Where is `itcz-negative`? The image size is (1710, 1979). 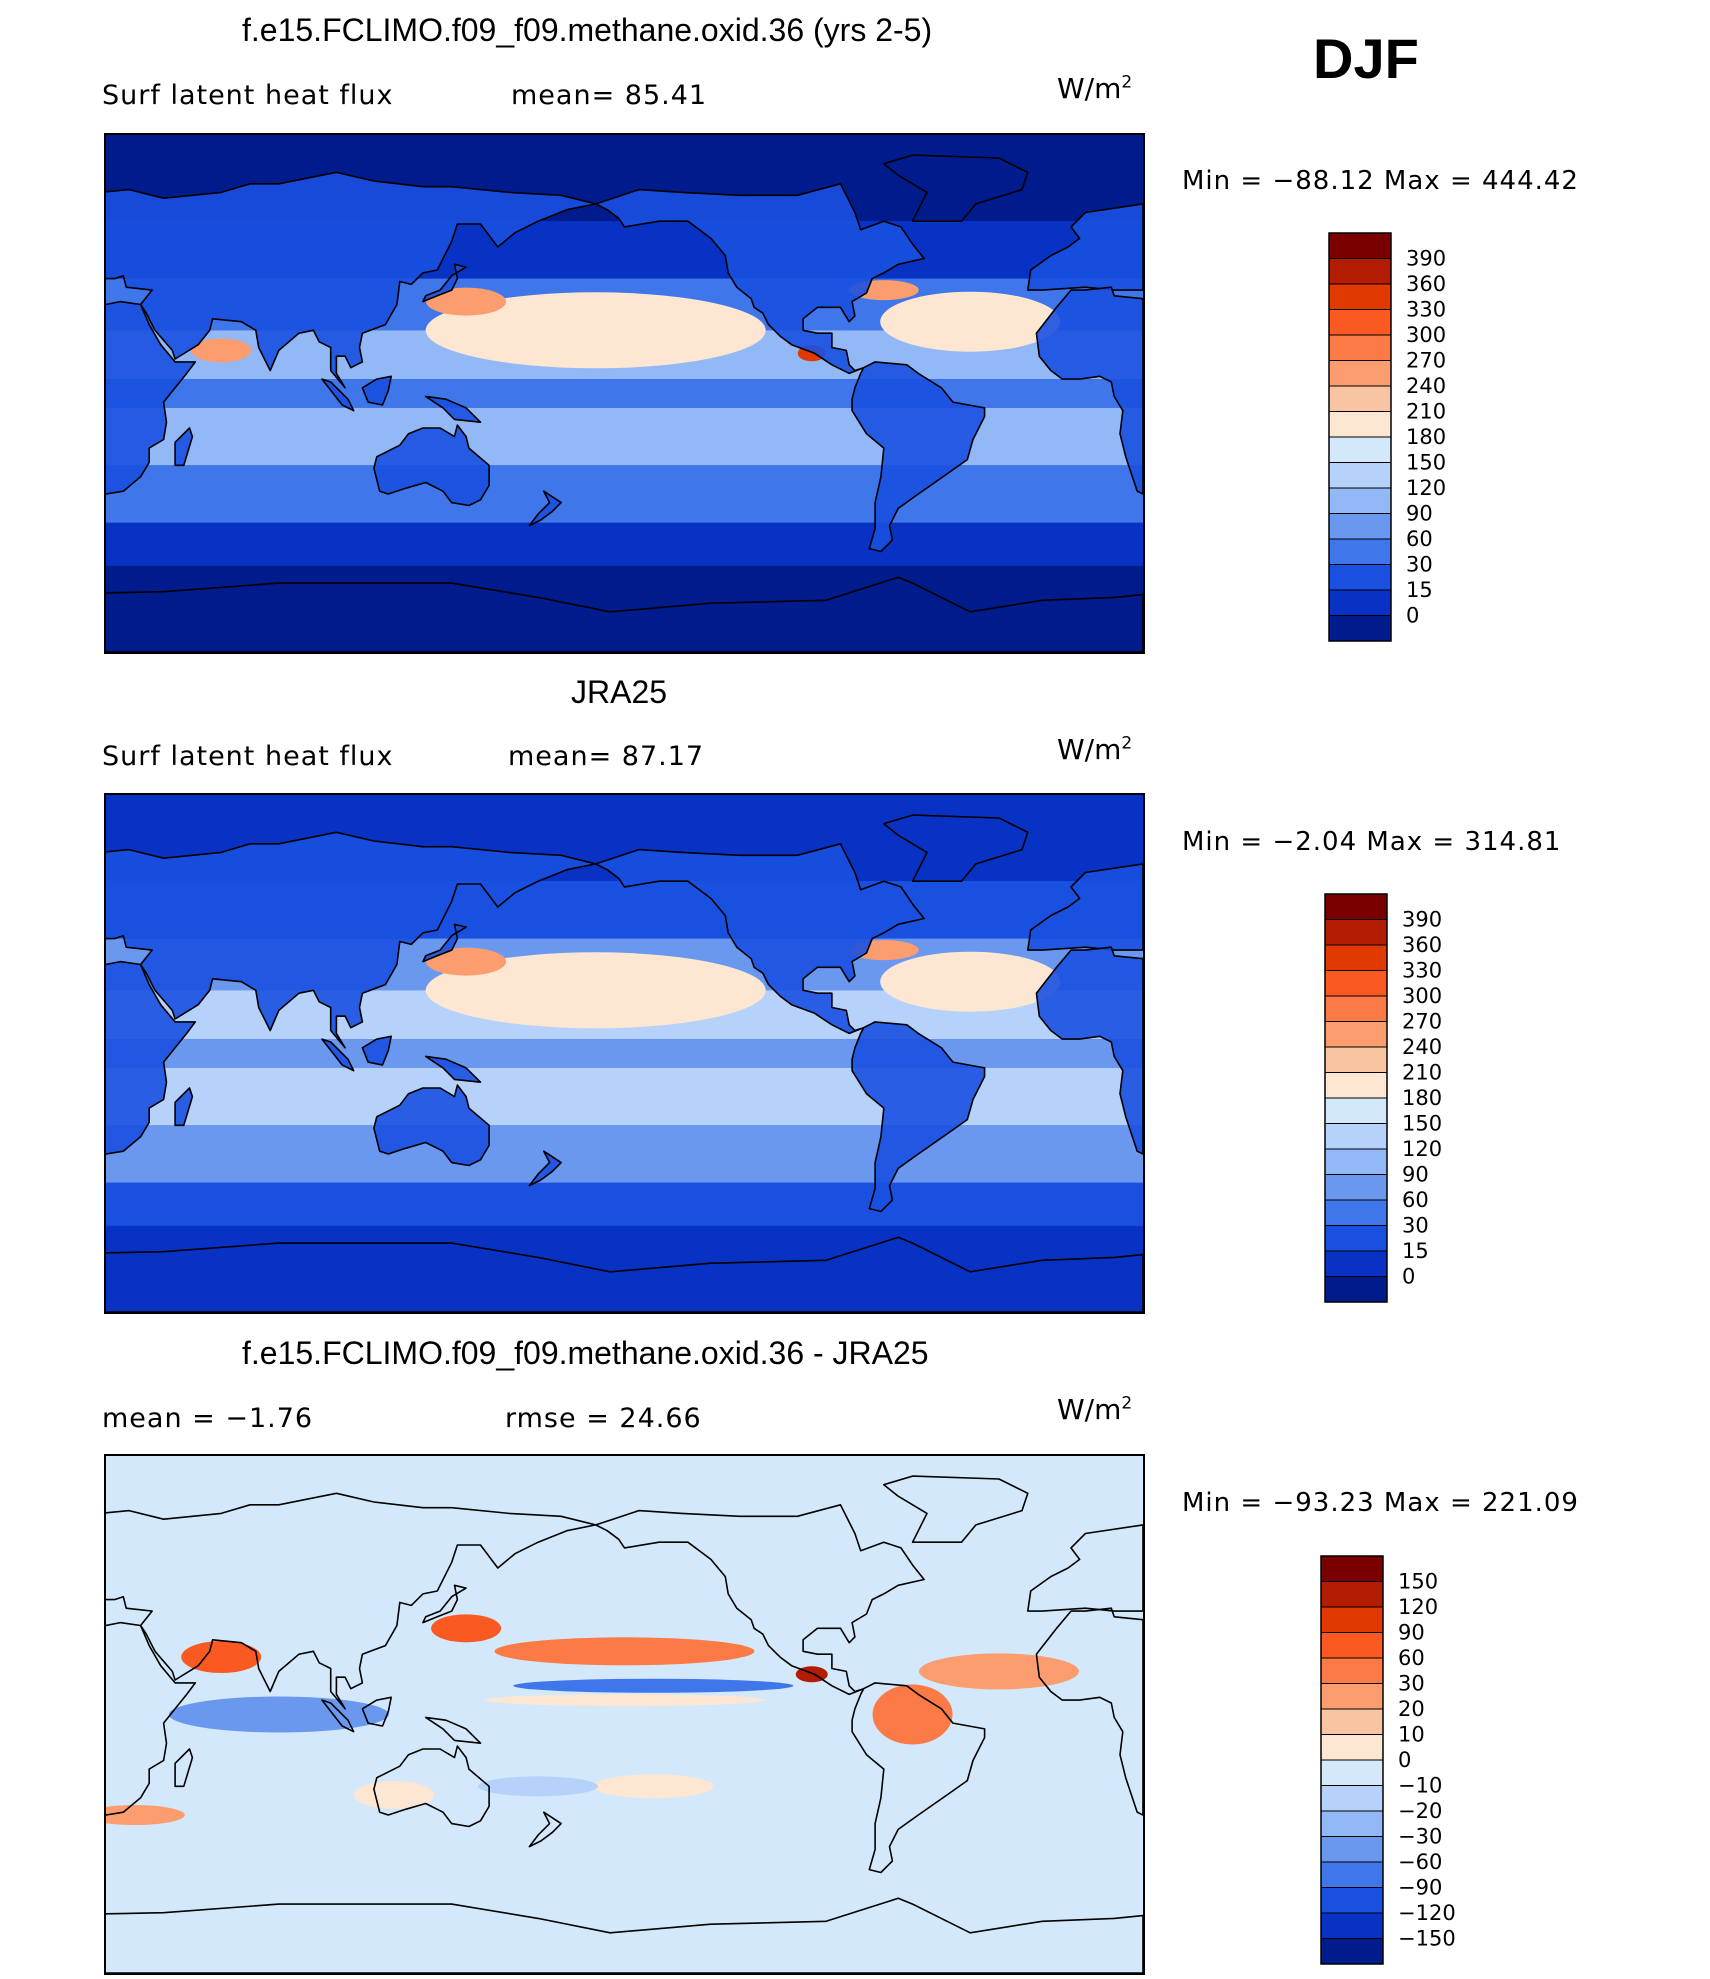
itcz-negative is located at coordinates (653, 1685).